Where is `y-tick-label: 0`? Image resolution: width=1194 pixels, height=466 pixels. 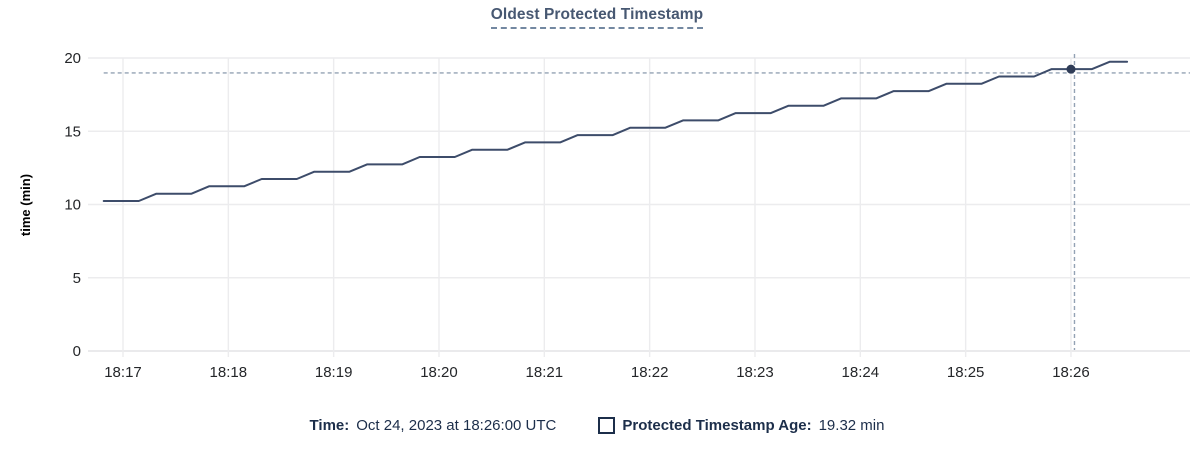 y-tick-label: 0 is located at coordinates (77, 351).